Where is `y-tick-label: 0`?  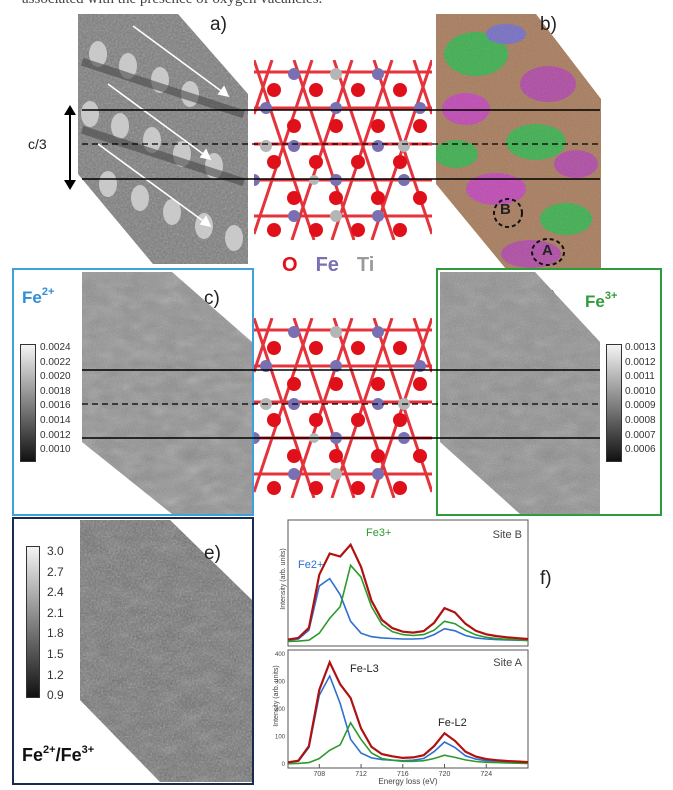
y-tick-label: 0 is located at coordinates (284, 765).